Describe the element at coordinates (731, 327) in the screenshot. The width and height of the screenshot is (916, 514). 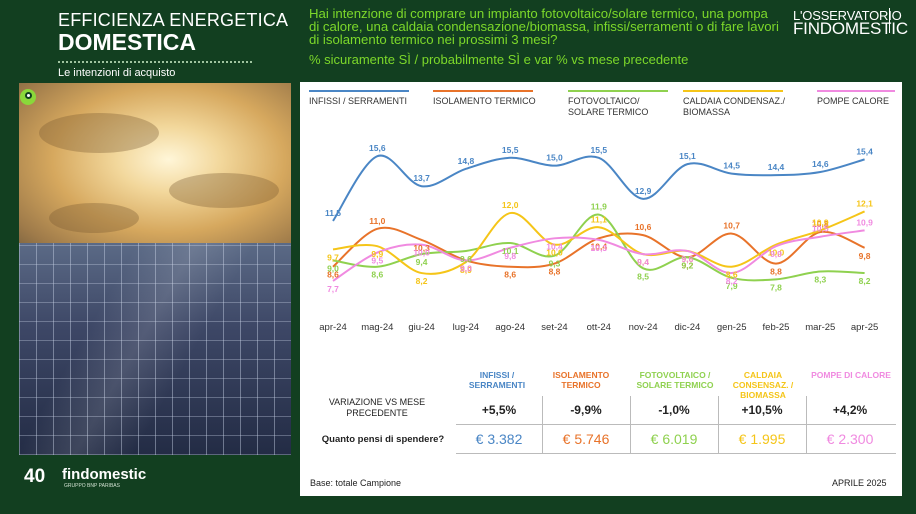
I see `x-tick-label: gen-25` at that location.